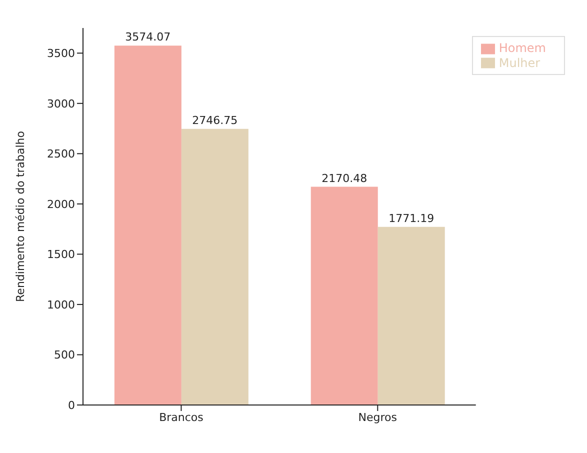 Image resolution: width=587 pixels, height=453 pixels. What do you see at coordinates (61, 255) in the screenshot?
I see `y-tick-label: 1500` at bounding box center [61, 255].